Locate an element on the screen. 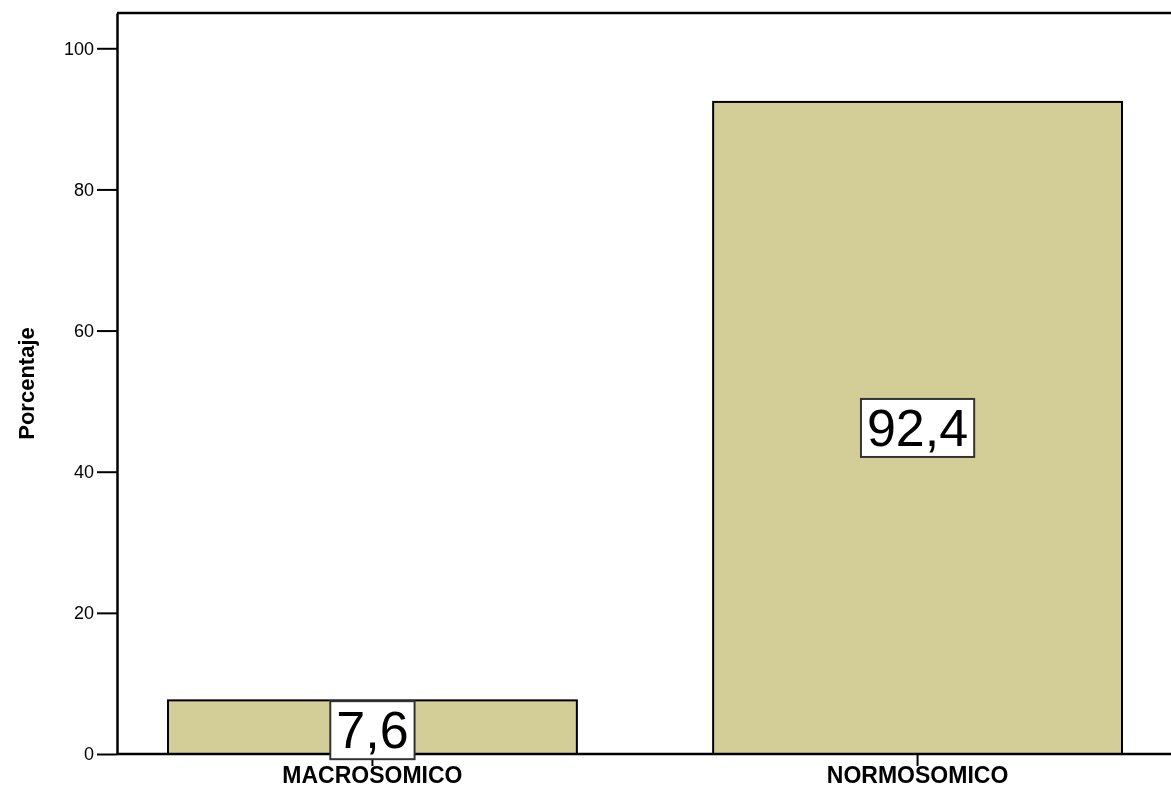 The height and width of the screenshot is (807, 1171). x-tick-label: MACROSOMICO is located at coordinates (372, 775).